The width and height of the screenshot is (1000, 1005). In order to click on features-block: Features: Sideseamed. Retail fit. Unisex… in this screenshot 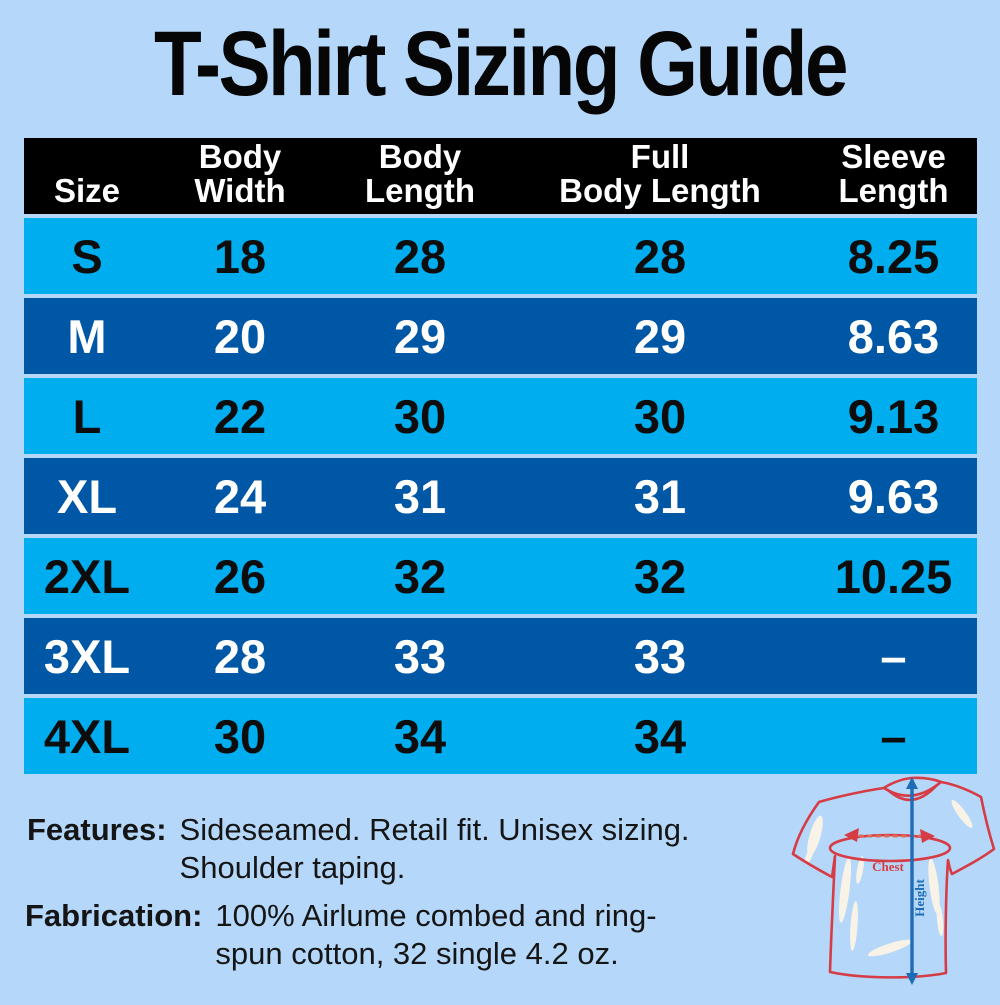, I will do `click(358, 849)`.